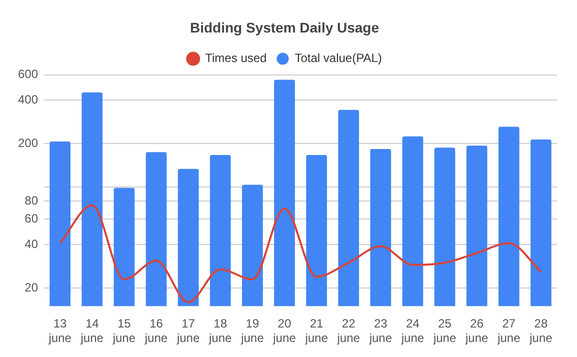 Image resolution: width=577 pixels, height=357 pixels. What do you see at coordinates (31, 287) in the screenshot?
I see `y-tick-label: 20` at bounding box center [31, 287].